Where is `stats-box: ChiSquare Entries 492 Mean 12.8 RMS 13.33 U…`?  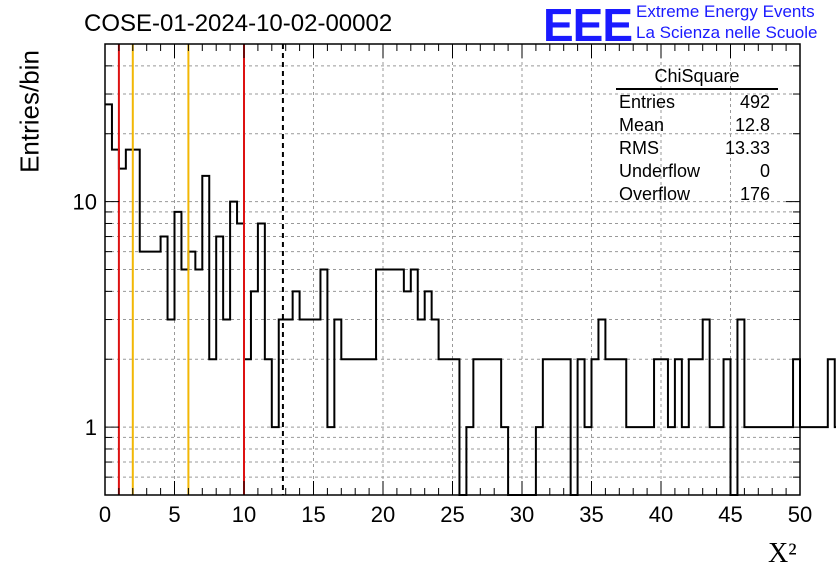
stats-box: ChiSquare Entries 492 Mean 12.8 RMS 13.33 U… is located at coordinates (697, 136).